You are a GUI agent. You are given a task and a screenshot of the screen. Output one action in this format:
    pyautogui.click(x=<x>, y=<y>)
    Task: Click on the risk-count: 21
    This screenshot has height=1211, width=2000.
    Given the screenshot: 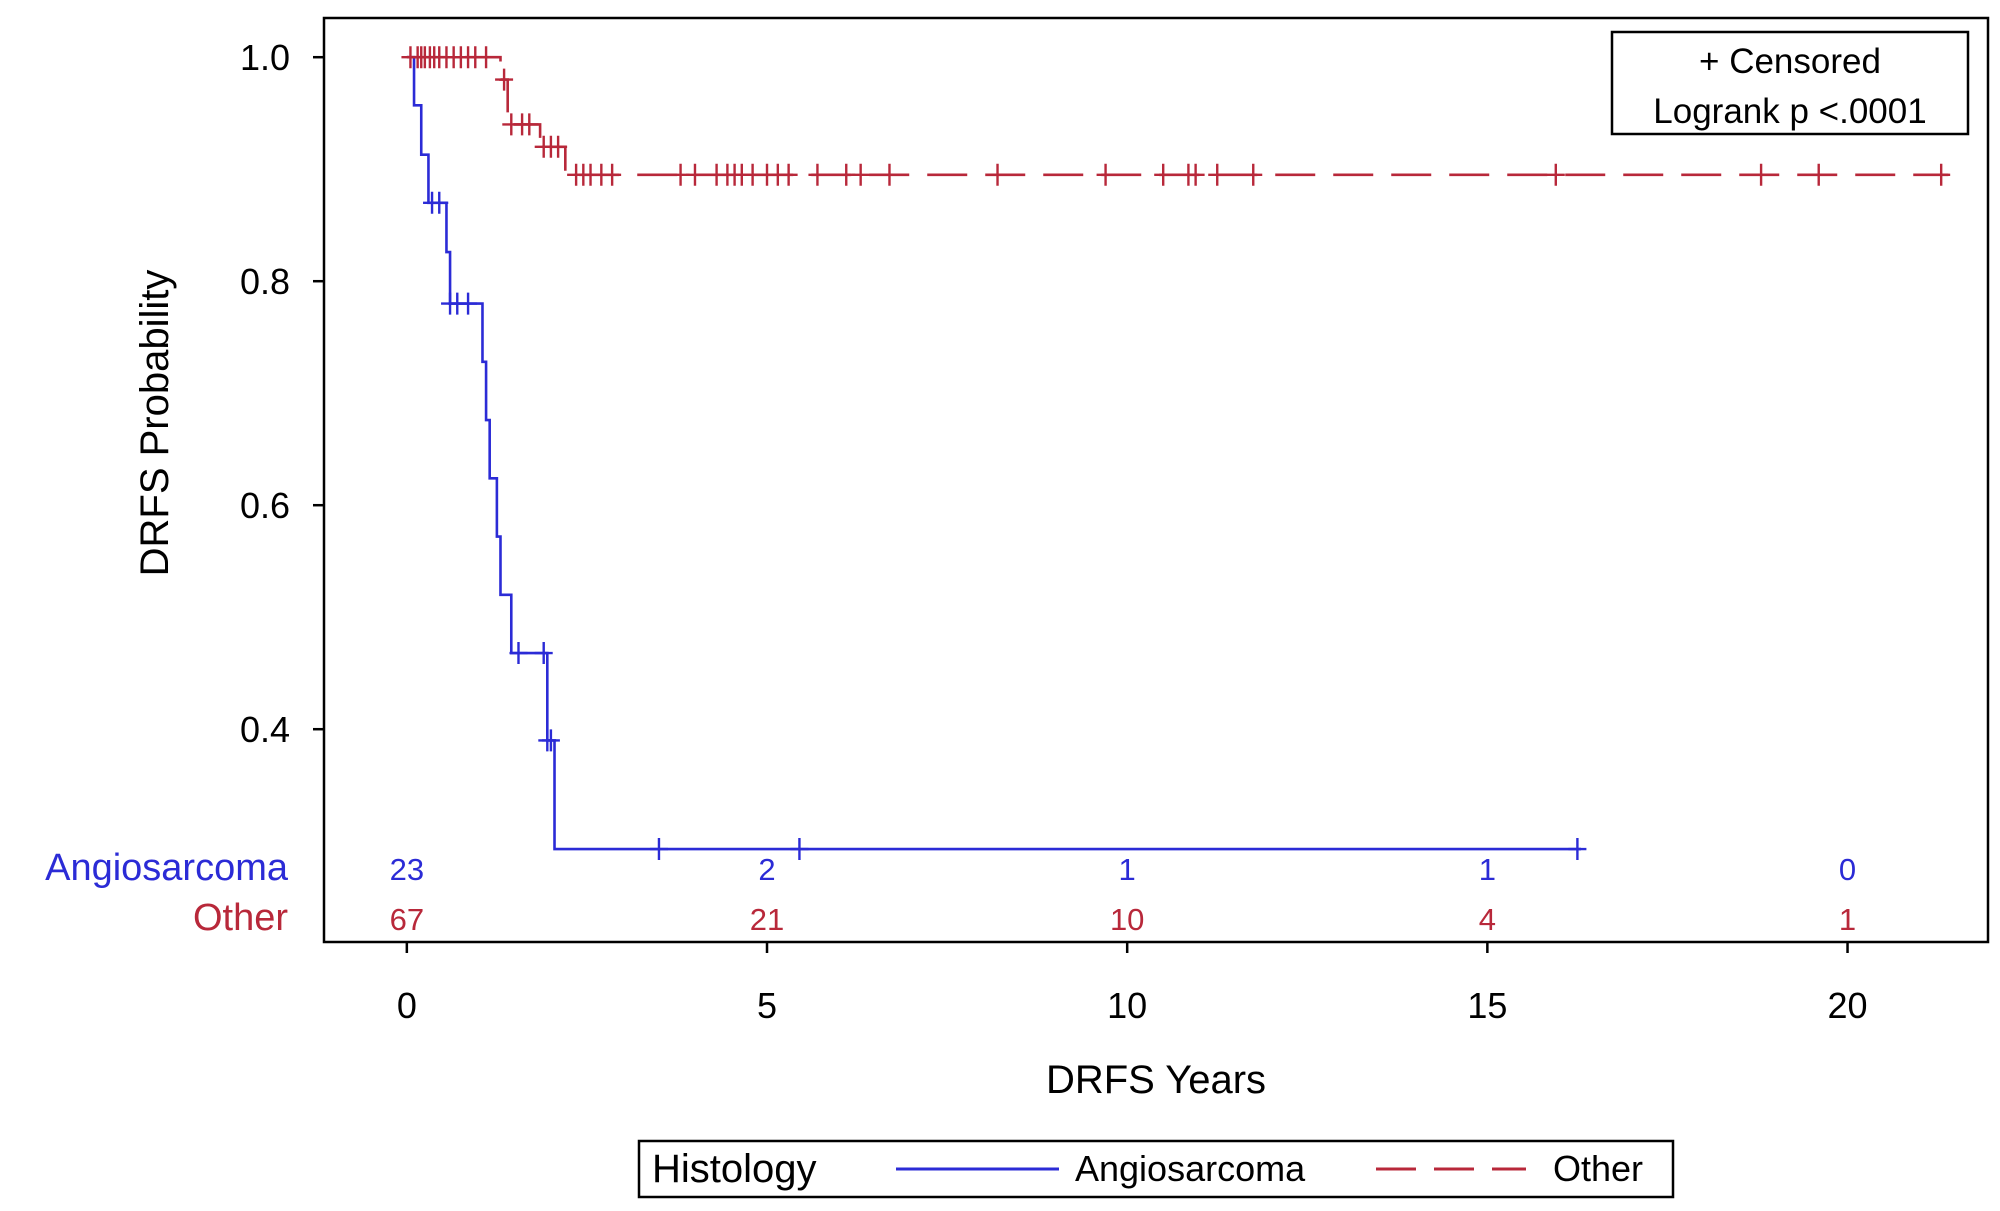 What is the action you would take?
    pyautogui.click(x=767, y=919)
    